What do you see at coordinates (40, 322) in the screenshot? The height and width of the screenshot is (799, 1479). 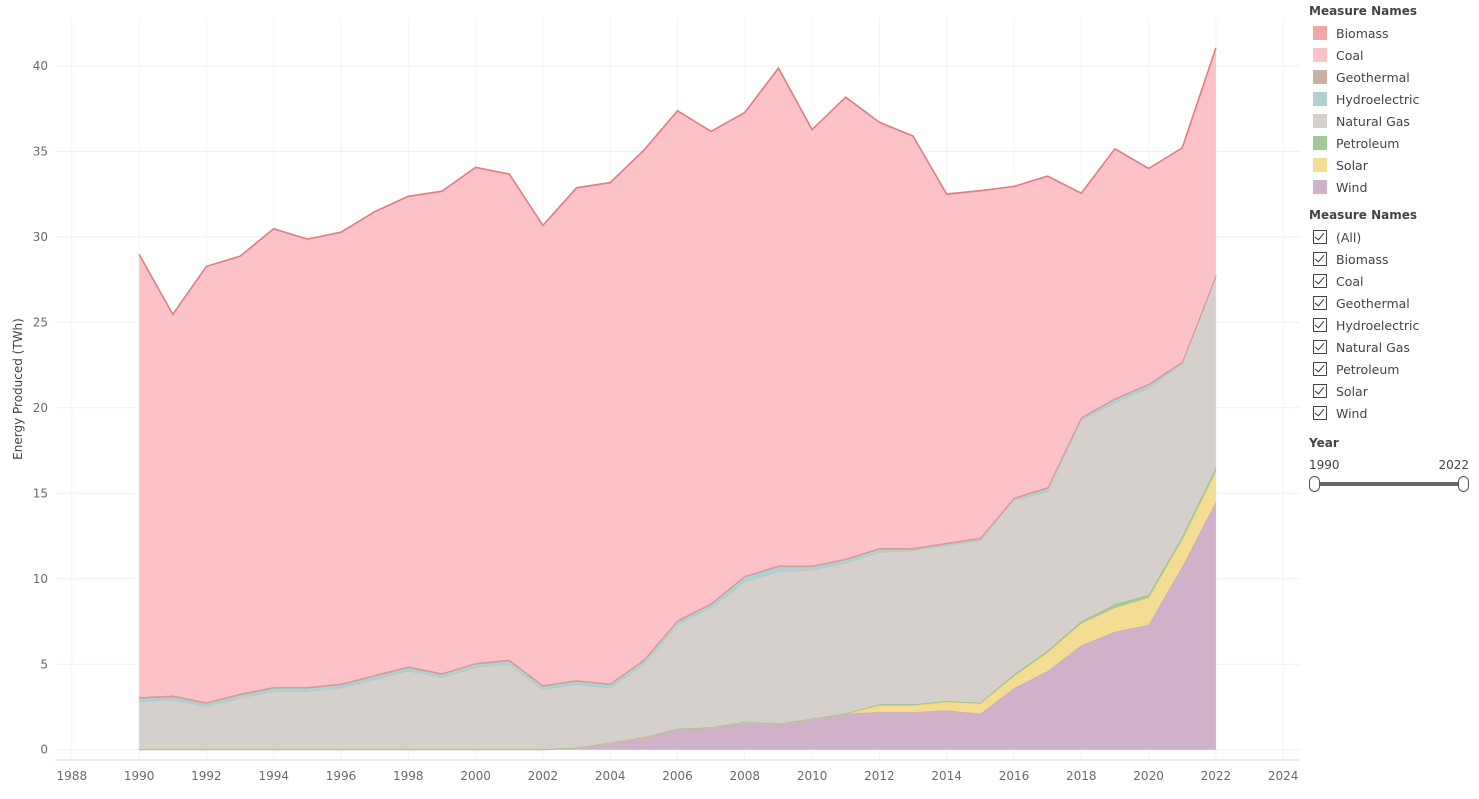 I see `y-tick-label: 25` at bounding box center [40, 322].